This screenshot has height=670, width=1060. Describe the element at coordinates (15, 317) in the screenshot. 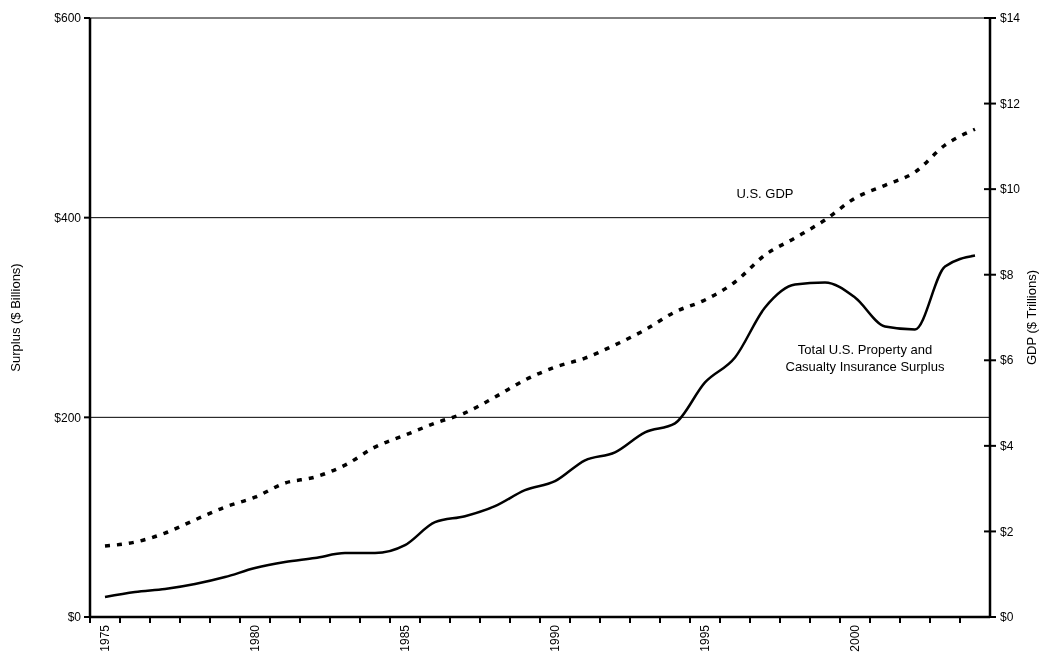

I see `y-axis-title: Surplus ($ Billions)` at that location.